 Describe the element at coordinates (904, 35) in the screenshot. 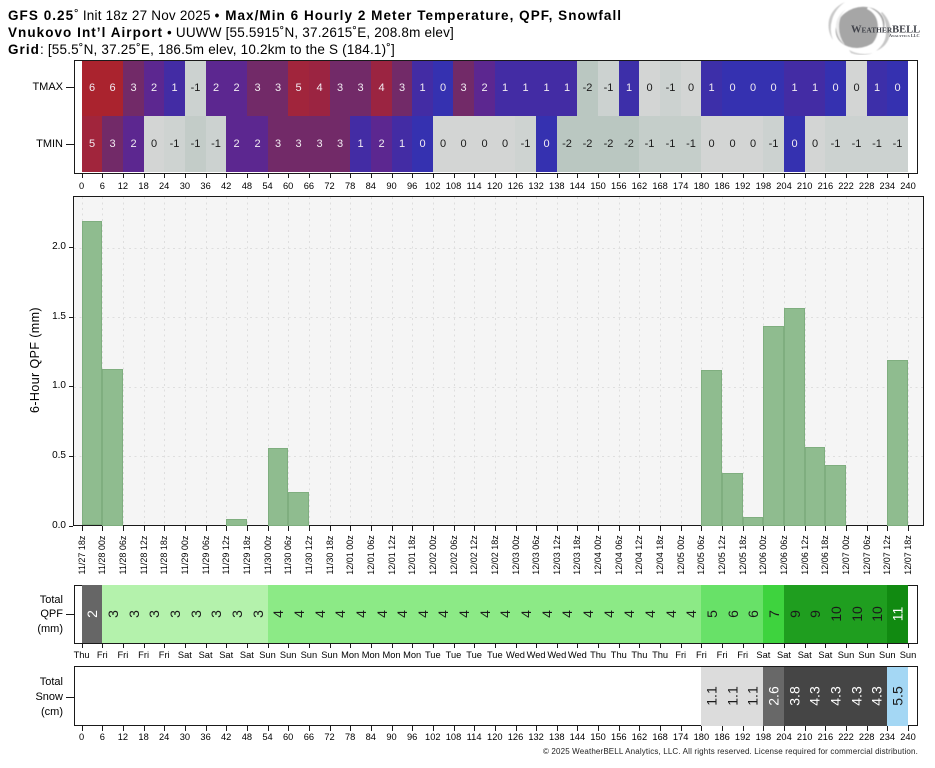

I see `svg-text: ANALYTICS LLC` at that location.